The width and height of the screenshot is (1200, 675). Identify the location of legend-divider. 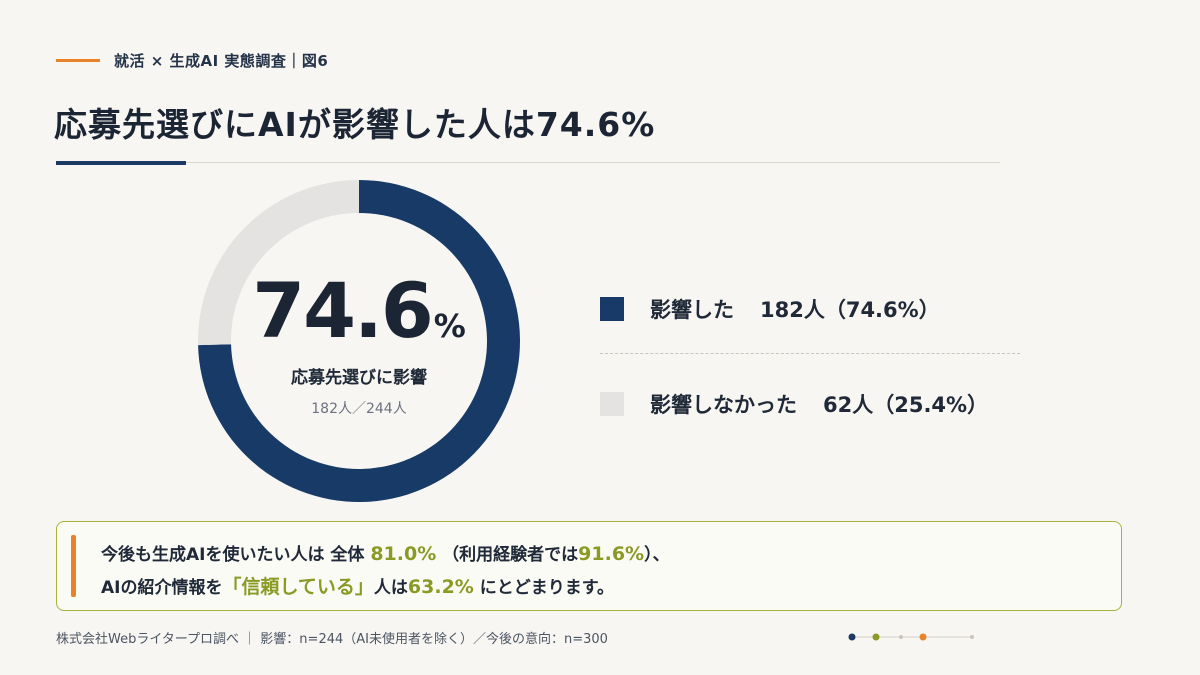
(810, 353).